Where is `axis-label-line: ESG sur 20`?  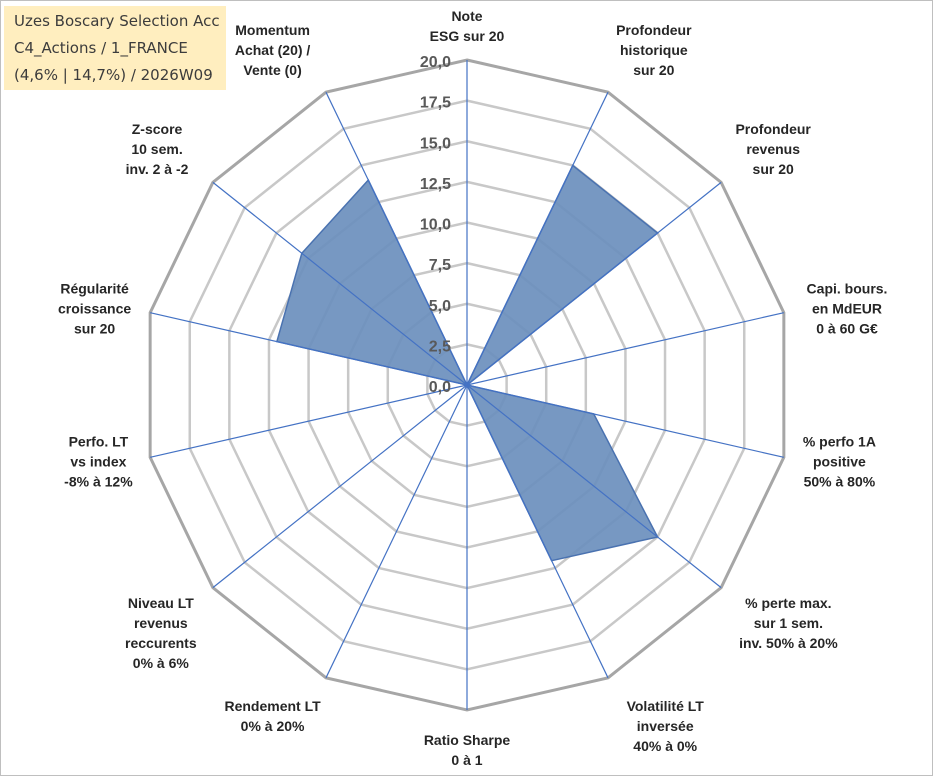 axis-label-line: ESG sur 20 is located at coordinates (467, 36).